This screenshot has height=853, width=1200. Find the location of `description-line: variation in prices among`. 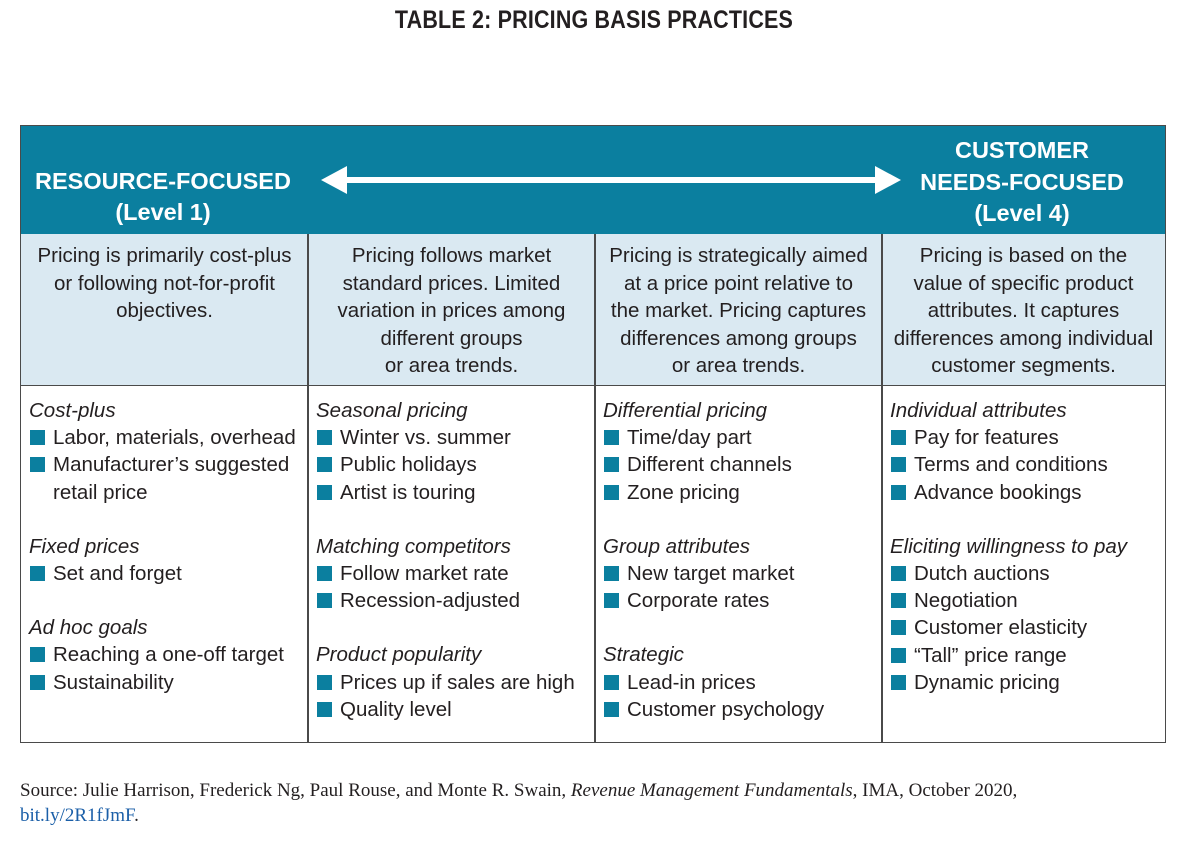

description-line: variation in prices among is located at coordinates (451, 310).